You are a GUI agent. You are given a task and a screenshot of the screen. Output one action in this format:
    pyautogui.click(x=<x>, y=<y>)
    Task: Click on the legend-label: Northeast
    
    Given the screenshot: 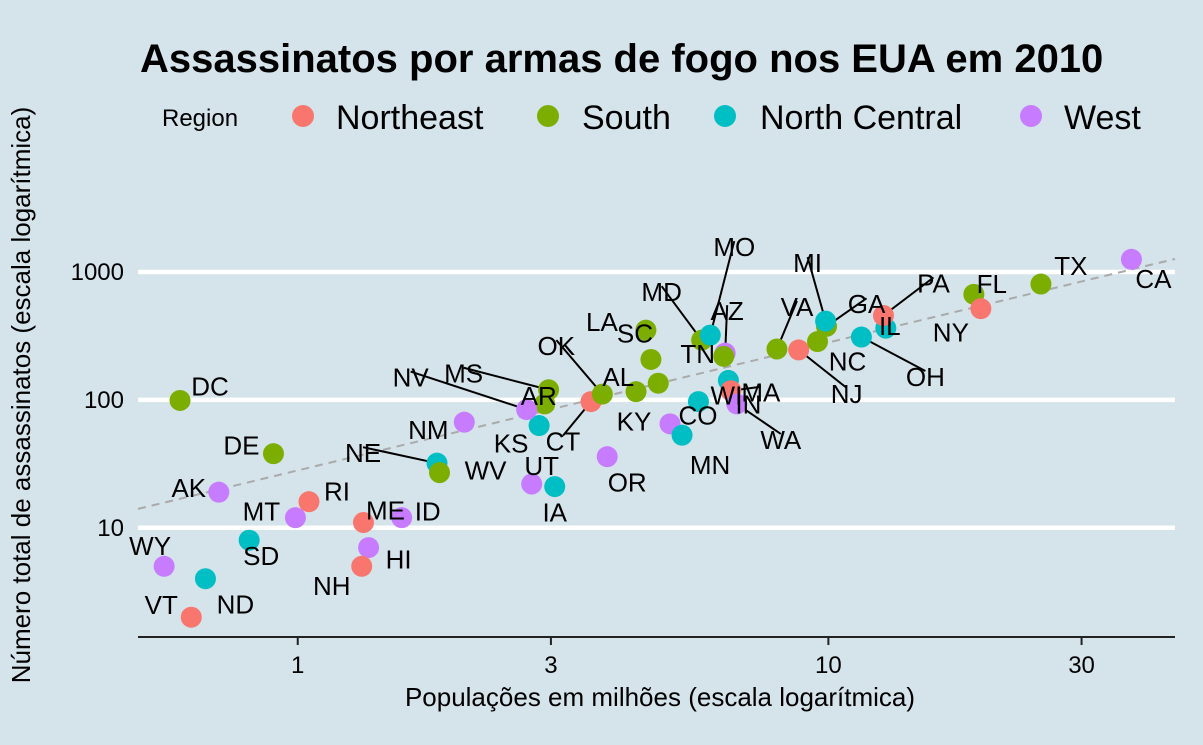 What is the action you would take?
    pyautogui.click(x=410, y=118)
    